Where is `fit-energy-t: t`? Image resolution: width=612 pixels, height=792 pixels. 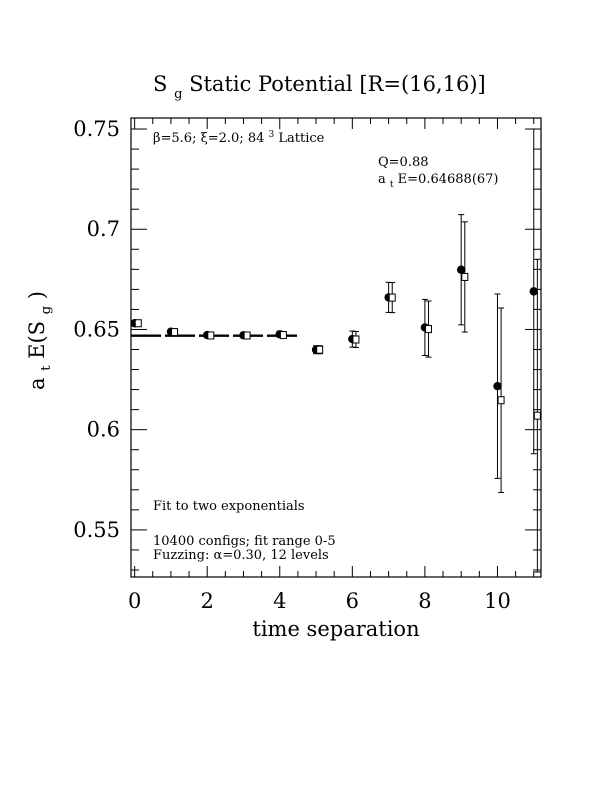 fit-energy-t: t is located at coordinates (392, 185).